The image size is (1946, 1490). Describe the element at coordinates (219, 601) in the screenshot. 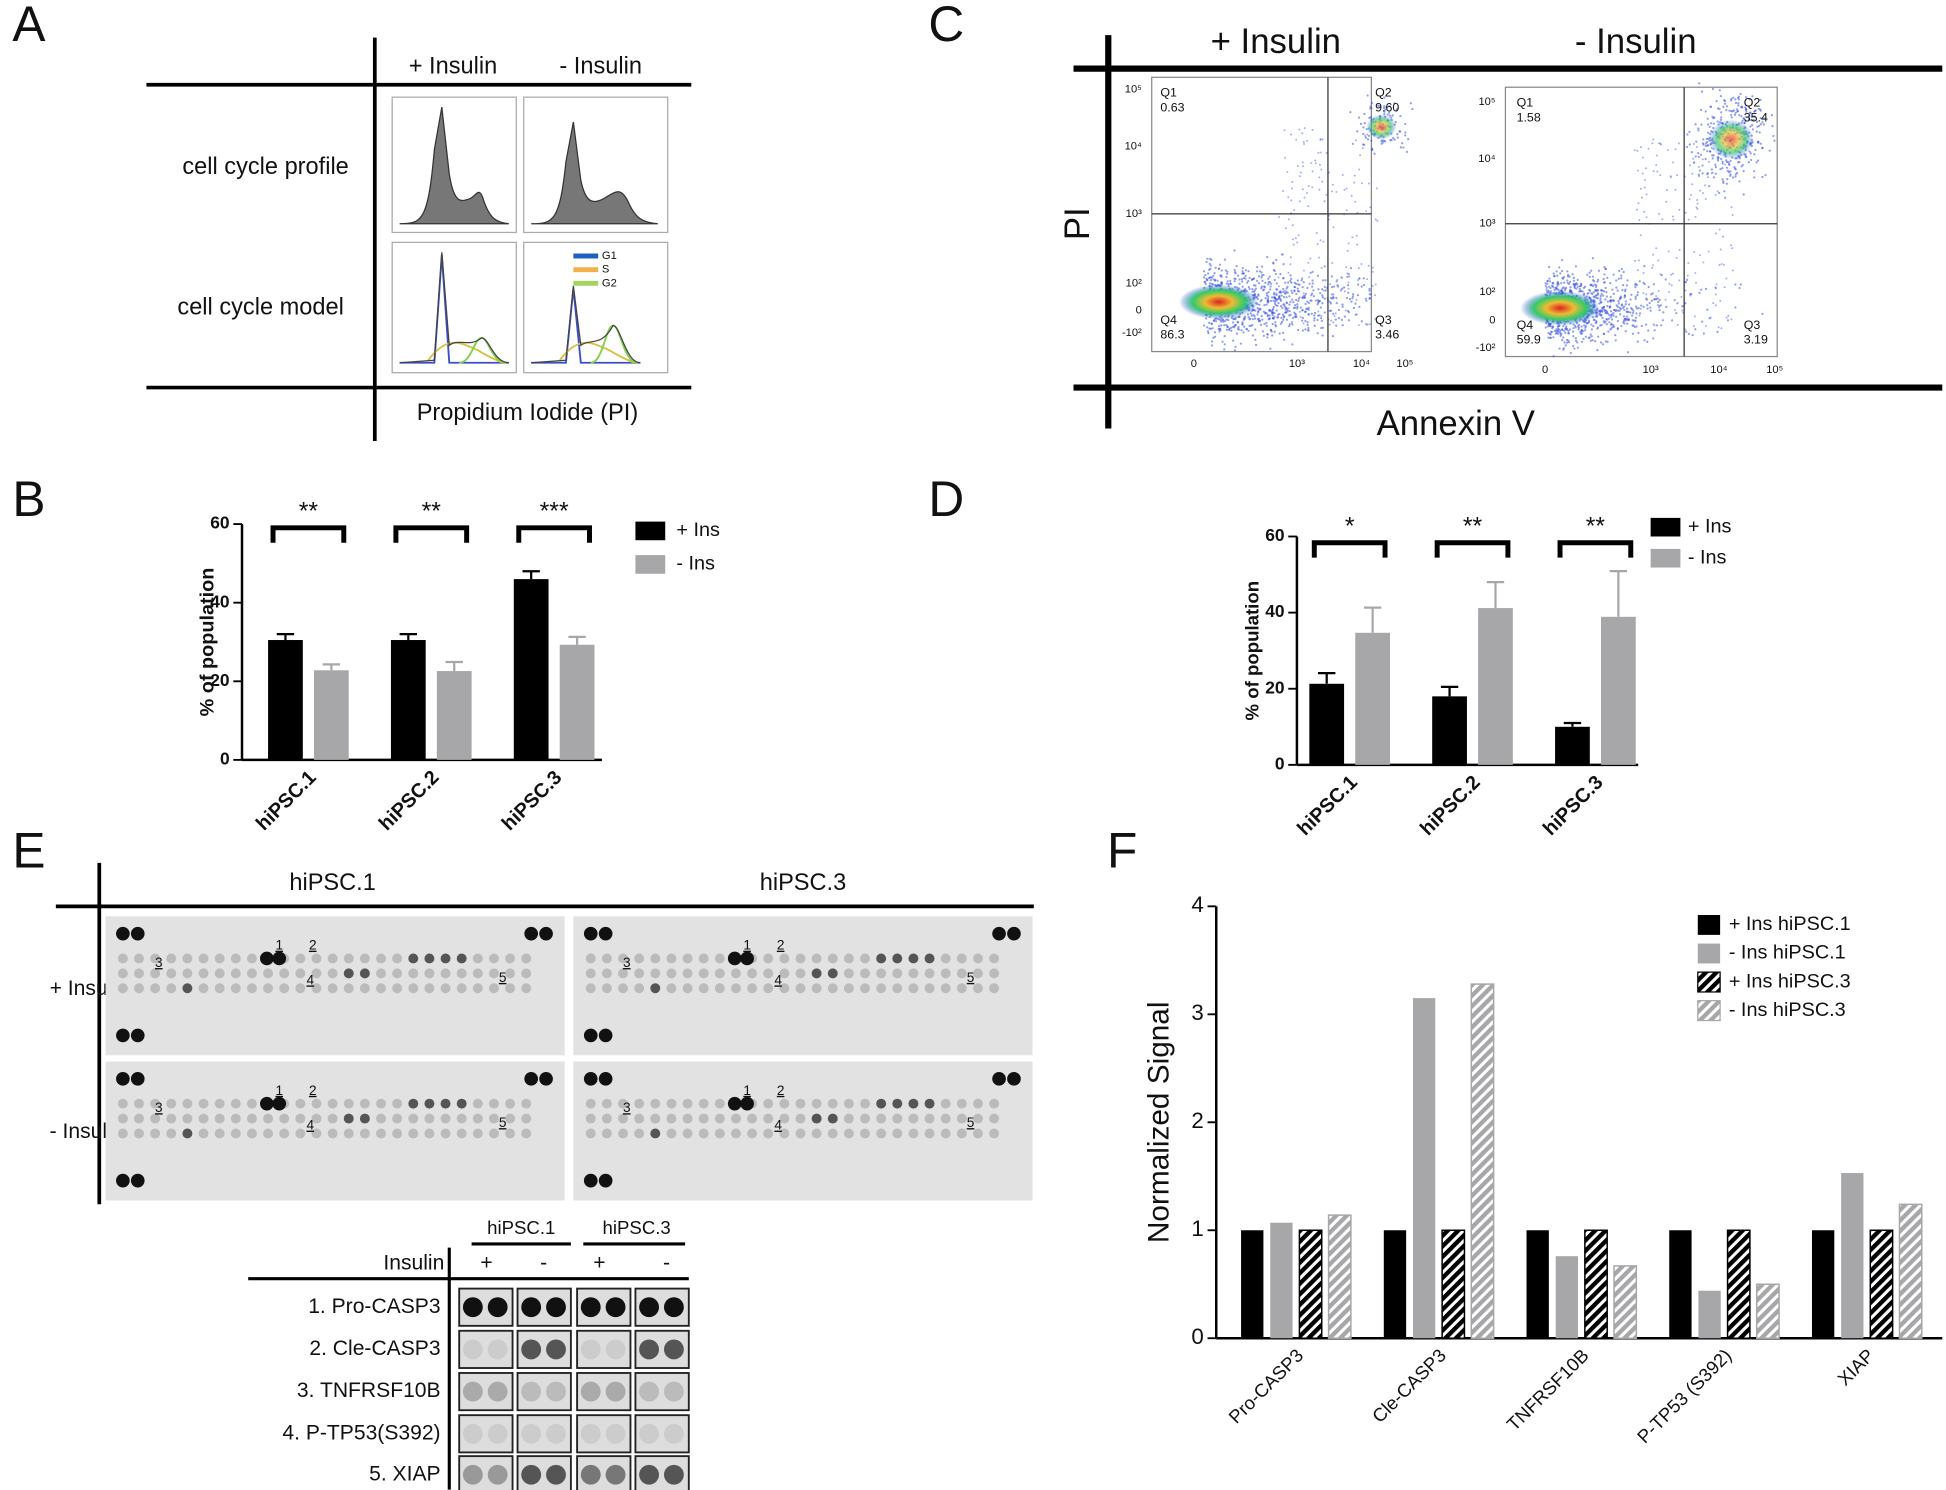

I see `y-tick-label: 40` at that location.